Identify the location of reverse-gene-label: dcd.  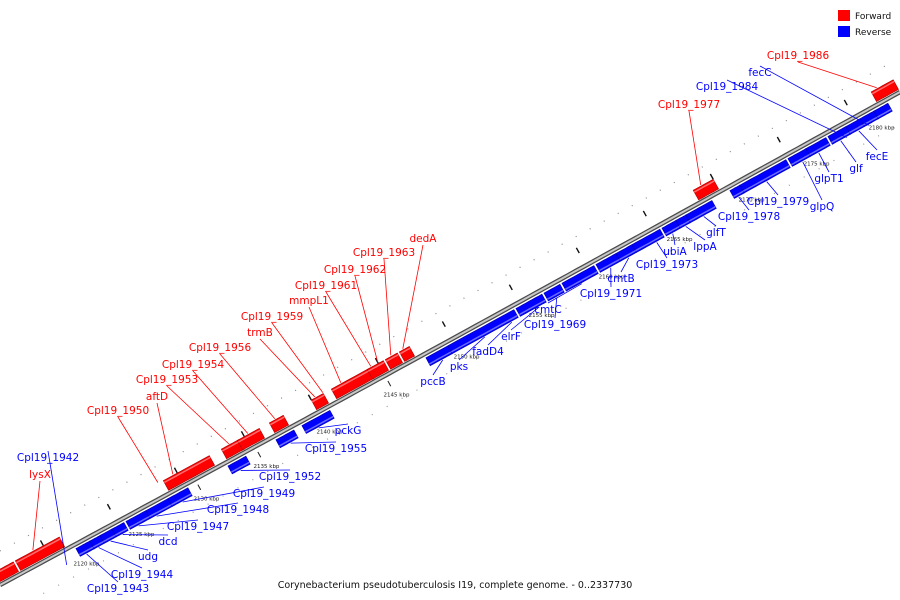
(167, 542).